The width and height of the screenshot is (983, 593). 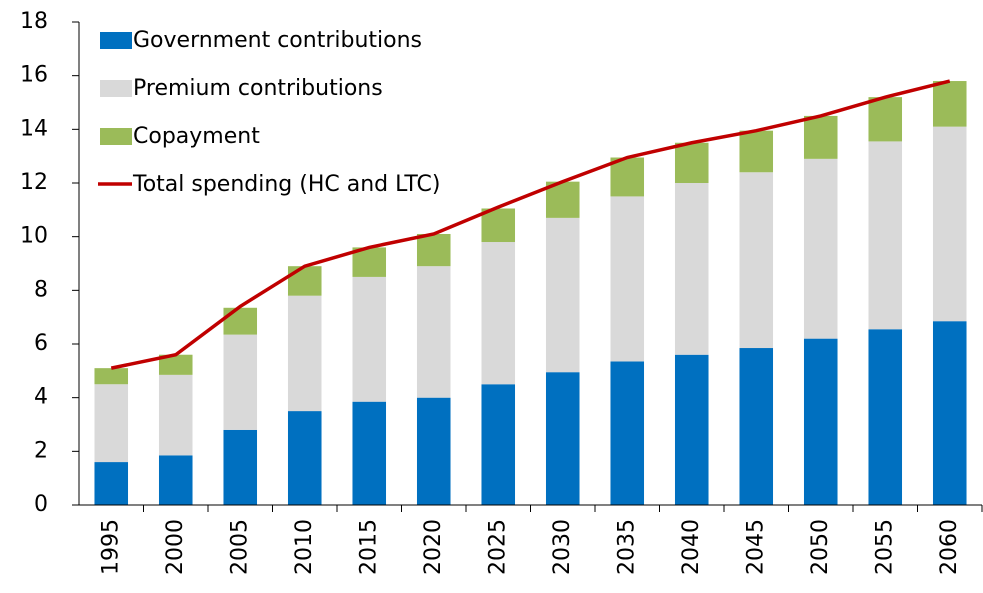 I want to click on y-tick-label: 6, so click(x=41, y=343).